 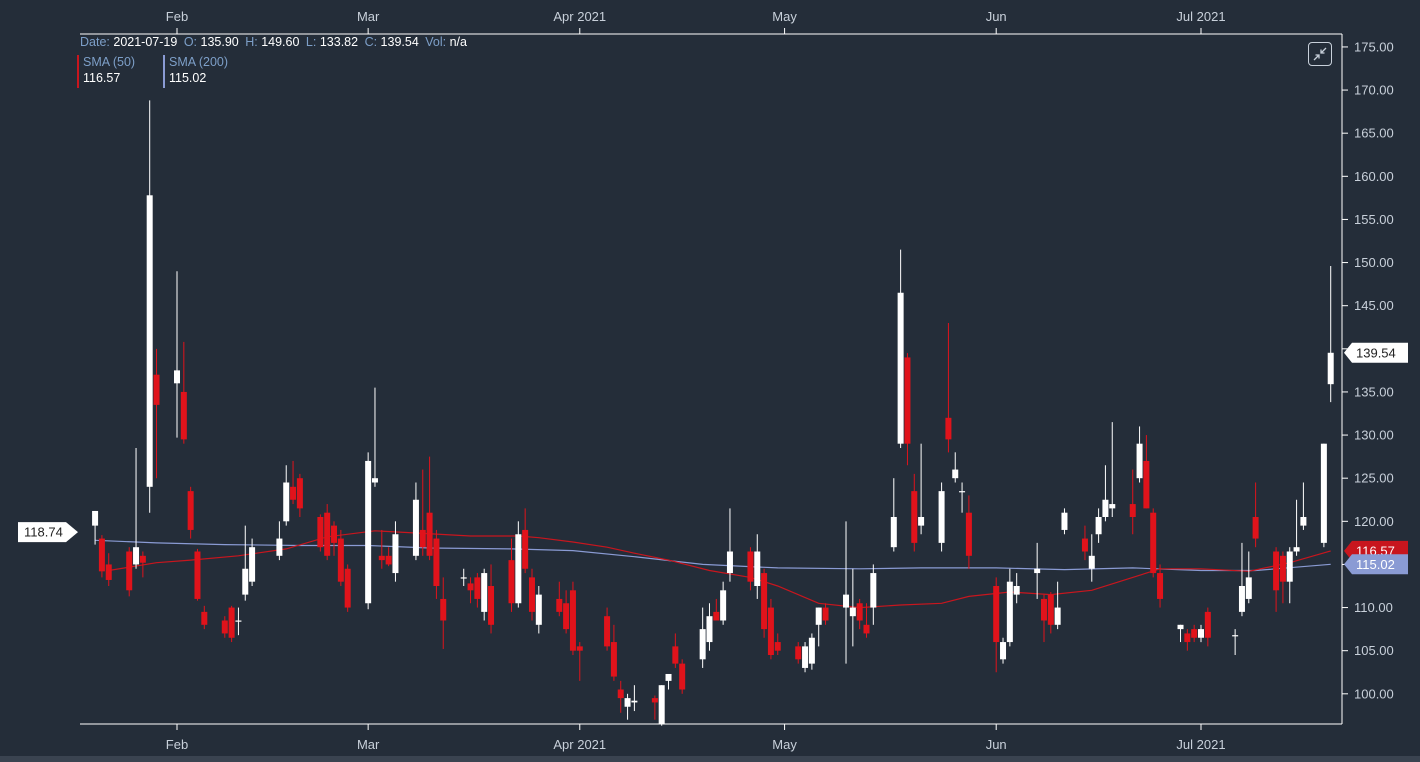 What do you see at coordinates (177, 16) in the screenshot?
I see `x-tick-label-top: Feb` at bounding box center [177, 16].